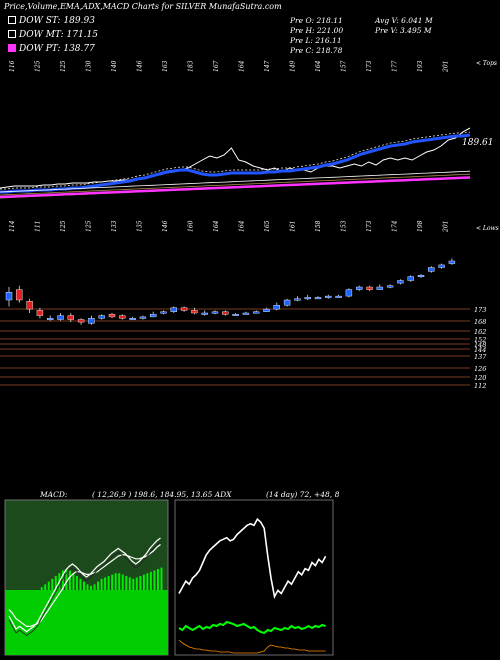 The width and height of the screenshot is (500, 660). What do you see at coordinates (446, 67) in the screenshot?
I see `top-tick-label: 201` at bounding box center [446, 67].